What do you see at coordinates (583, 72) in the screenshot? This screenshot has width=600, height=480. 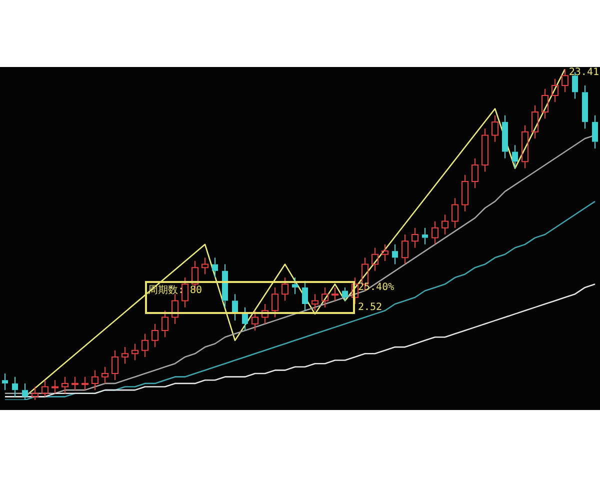 I see `annotation: 23.41` at bounding box center [583, 72].